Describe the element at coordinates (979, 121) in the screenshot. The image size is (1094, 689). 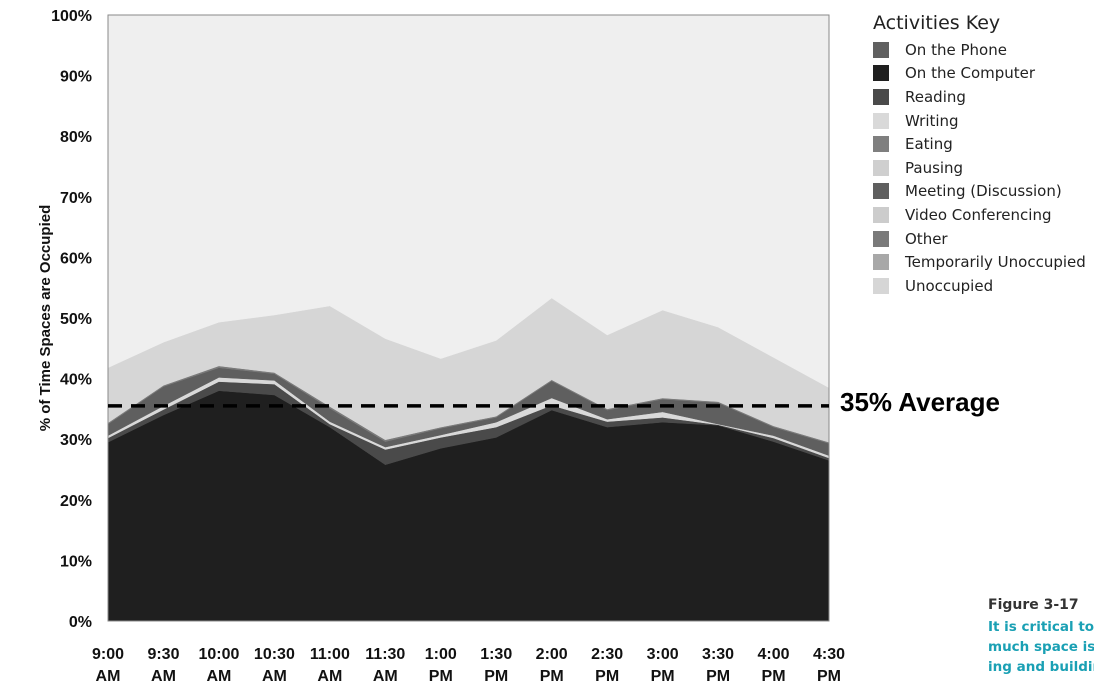
I see `legend-item: Writing` at that location.